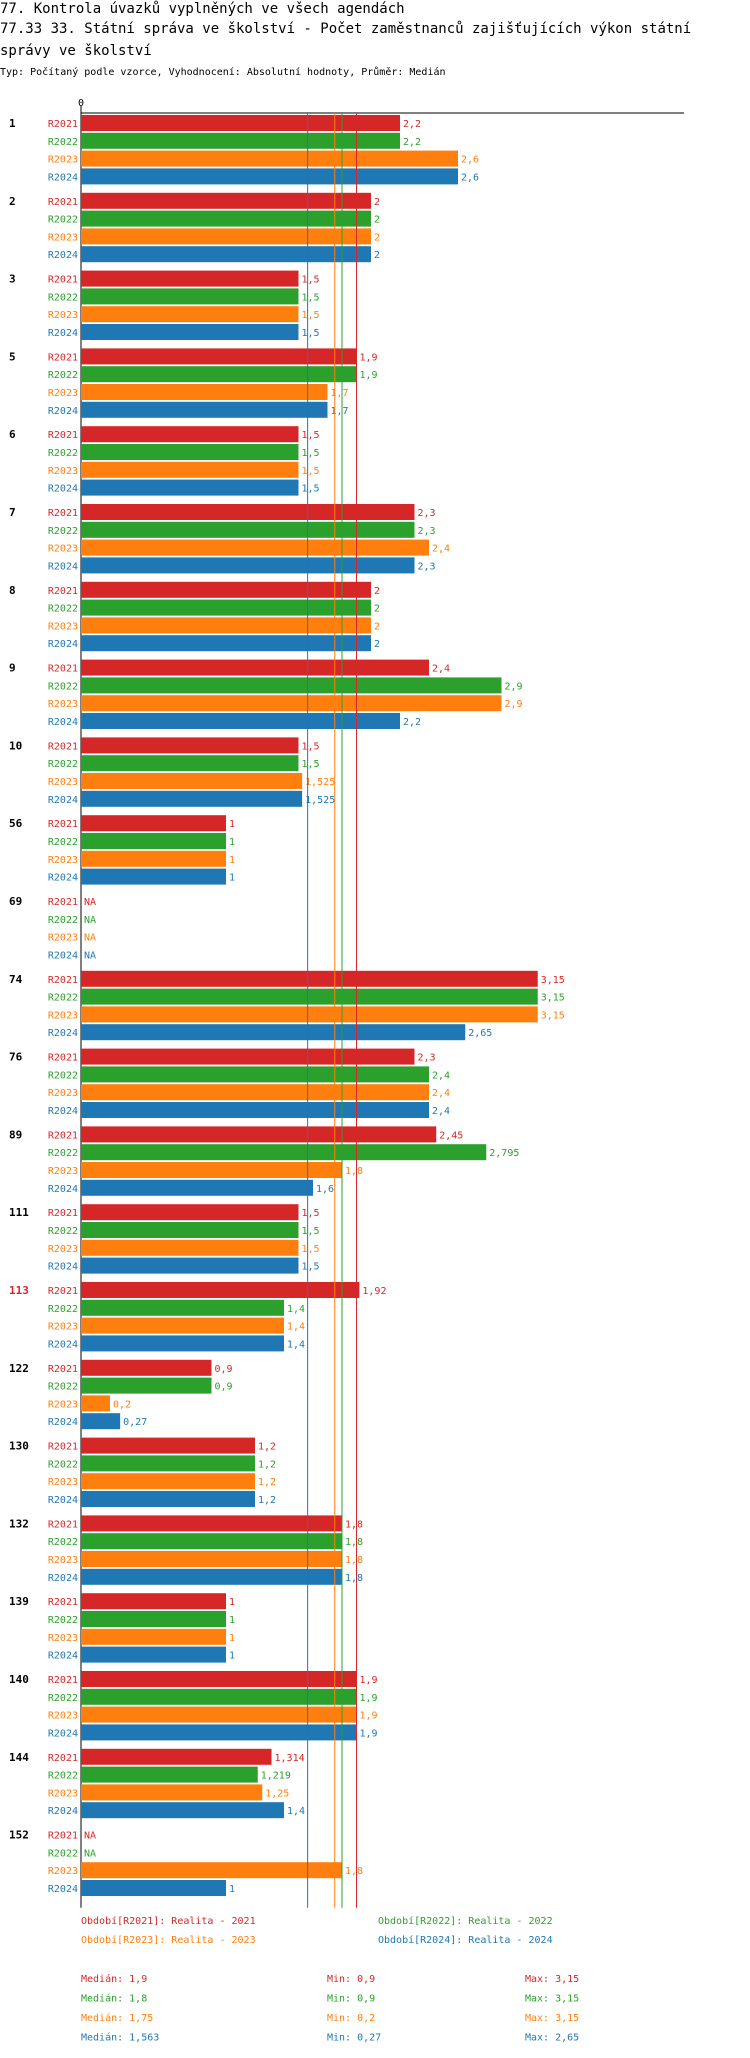 The height and width of the screenshot is (2058, 750). Describe the element at coordinates (240, 721) in the screenshot. I see `bar-9-r2024` at that location.